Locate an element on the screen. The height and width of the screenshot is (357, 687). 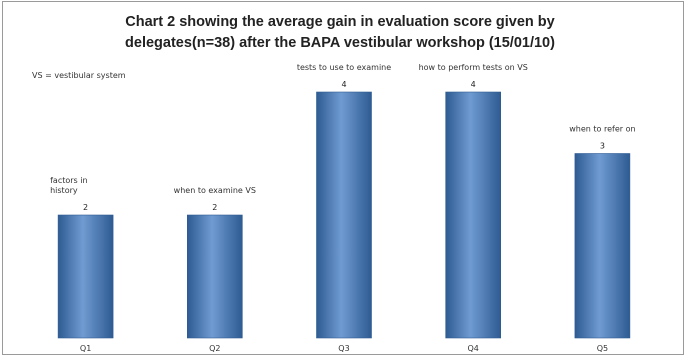
tick-label-q5: Q5 is located at coordinates (602, 348).